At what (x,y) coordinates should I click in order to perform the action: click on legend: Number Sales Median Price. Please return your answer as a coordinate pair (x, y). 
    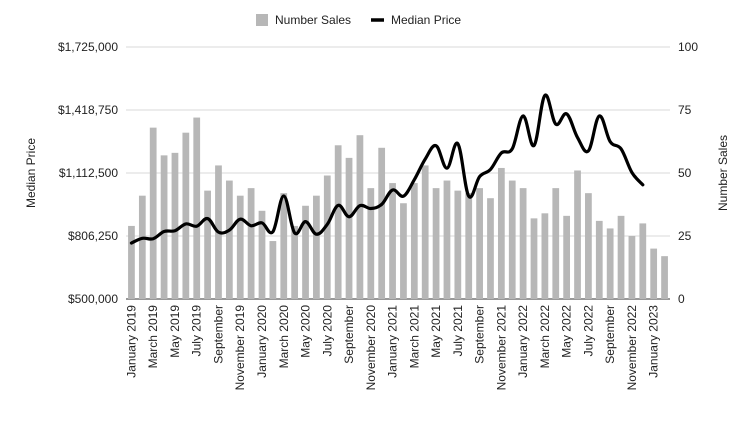
    Looking at the image, I should click on (358, 20).